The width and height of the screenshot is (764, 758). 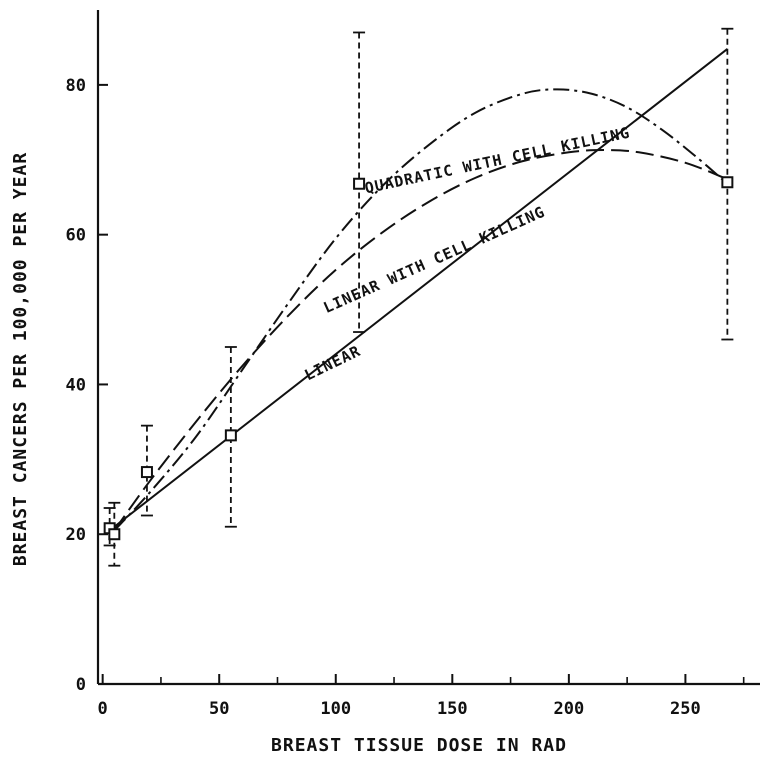 I want to click on x-tick-label: 0, so click(x=103, y=709).